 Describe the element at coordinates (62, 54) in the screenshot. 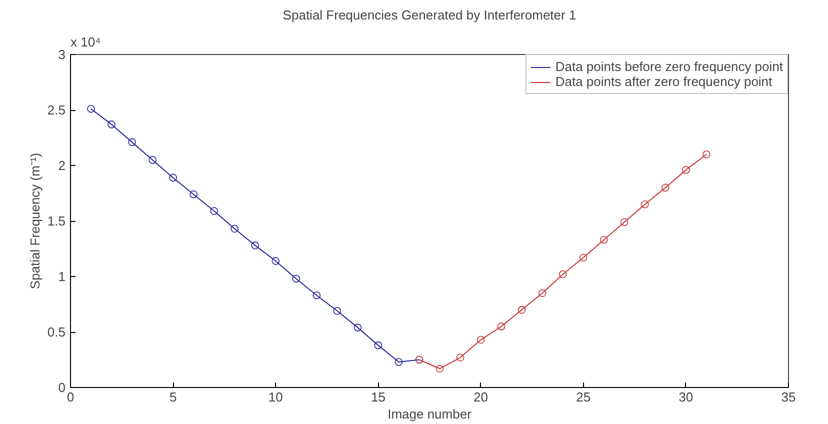

I see `y-tick-label: 3` at that location.